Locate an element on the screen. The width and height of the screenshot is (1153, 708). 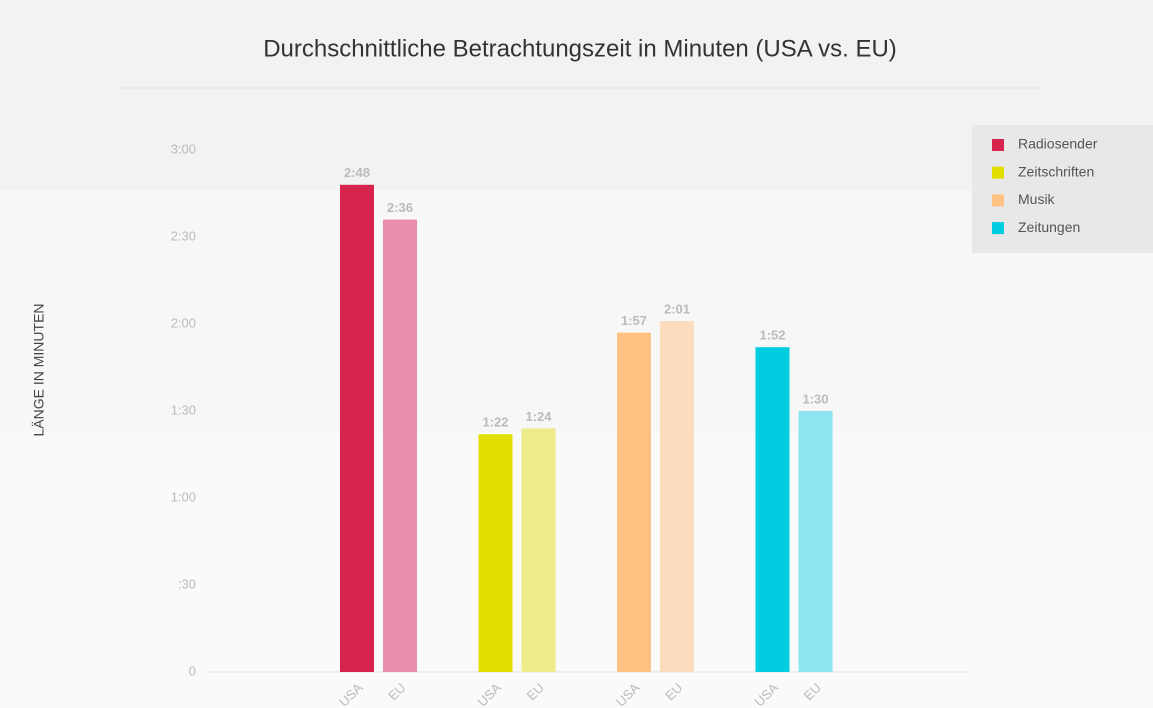
legend-label: Zeitungen is located at coordinates (1049, 227).